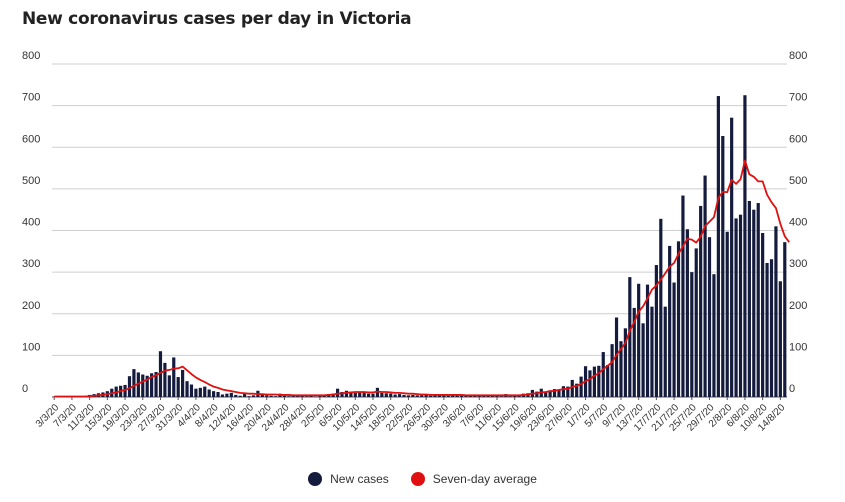 Image resolution: width=845 pixels, height=502 pixels. Describe the element at coordinates (484, 479) in the screenshot. I see `legend-label-seven-day-average: Seven-day average` at that location.